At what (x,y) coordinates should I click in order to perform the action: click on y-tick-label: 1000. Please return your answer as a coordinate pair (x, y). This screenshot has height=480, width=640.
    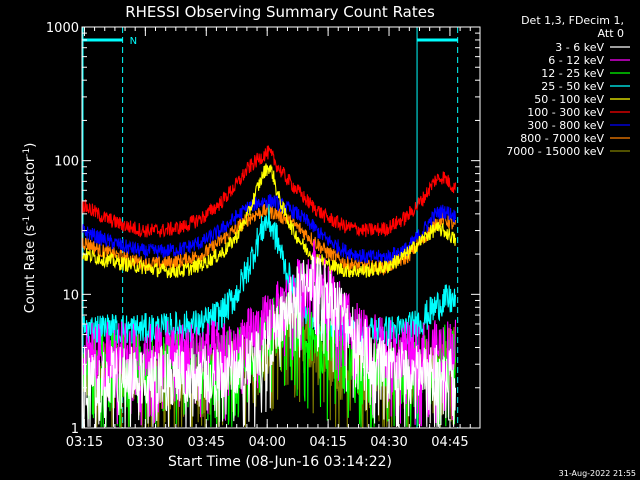
    Looking at the image, I should click on (62, 28).